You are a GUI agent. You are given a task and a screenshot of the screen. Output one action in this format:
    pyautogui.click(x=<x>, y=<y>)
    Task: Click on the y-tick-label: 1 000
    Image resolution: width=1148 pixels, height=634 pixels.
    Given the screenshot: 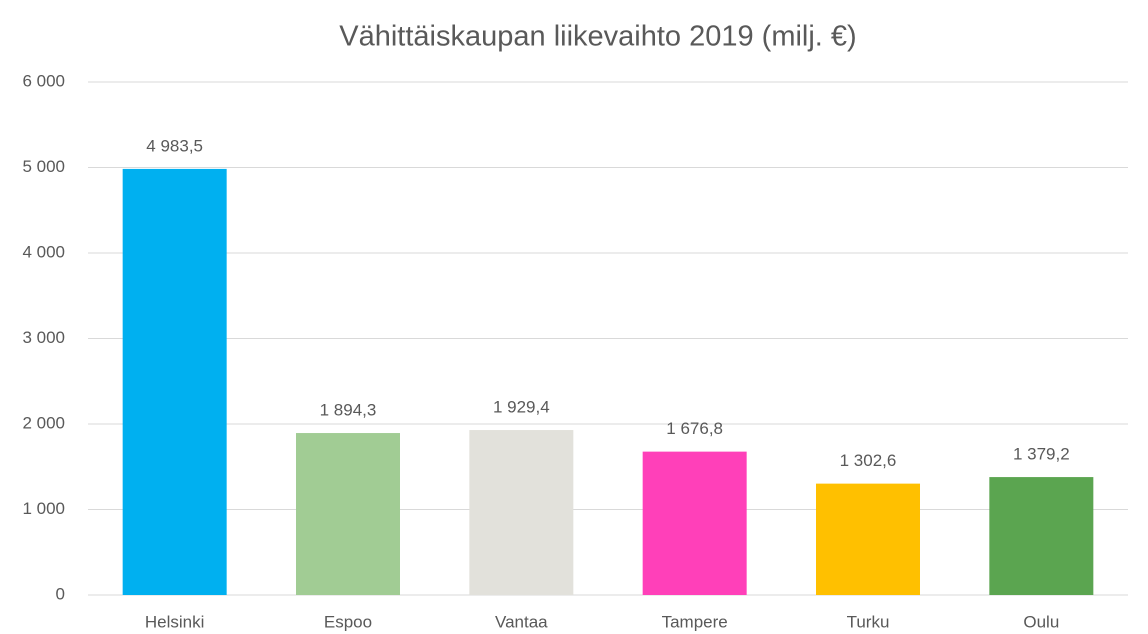 What is the action you would take?
    pyautogui.click(x=43, y=508)
    